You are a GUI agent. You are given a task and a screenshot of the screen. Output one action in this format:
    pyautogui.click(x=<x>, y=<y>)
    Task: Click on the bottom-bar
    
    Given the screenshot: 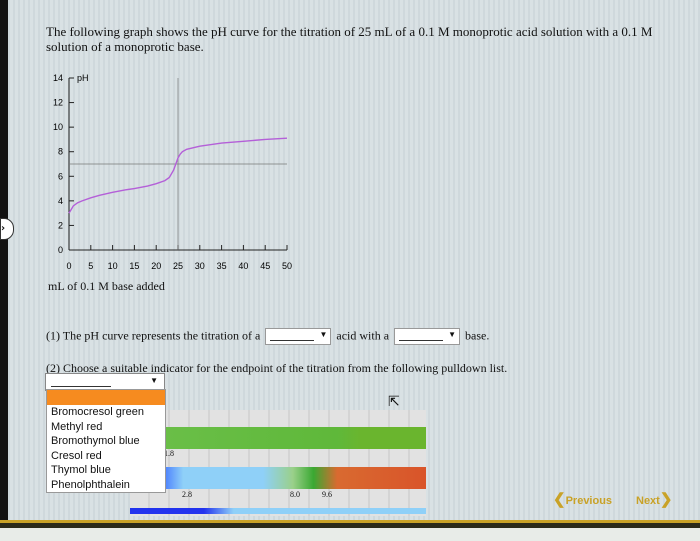 What is the action you would take?
    pyautogui.click(x=350, y=530)
    